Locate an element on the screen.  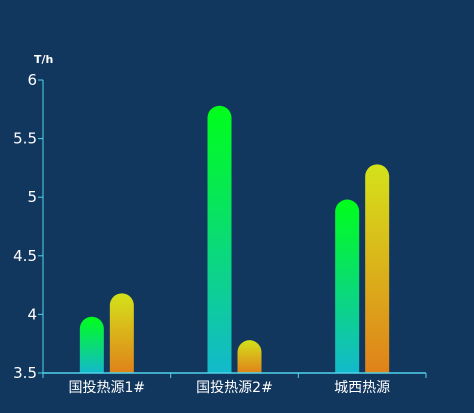
x-tick-label: 国投热源1# is located at coordinates (107, 388).